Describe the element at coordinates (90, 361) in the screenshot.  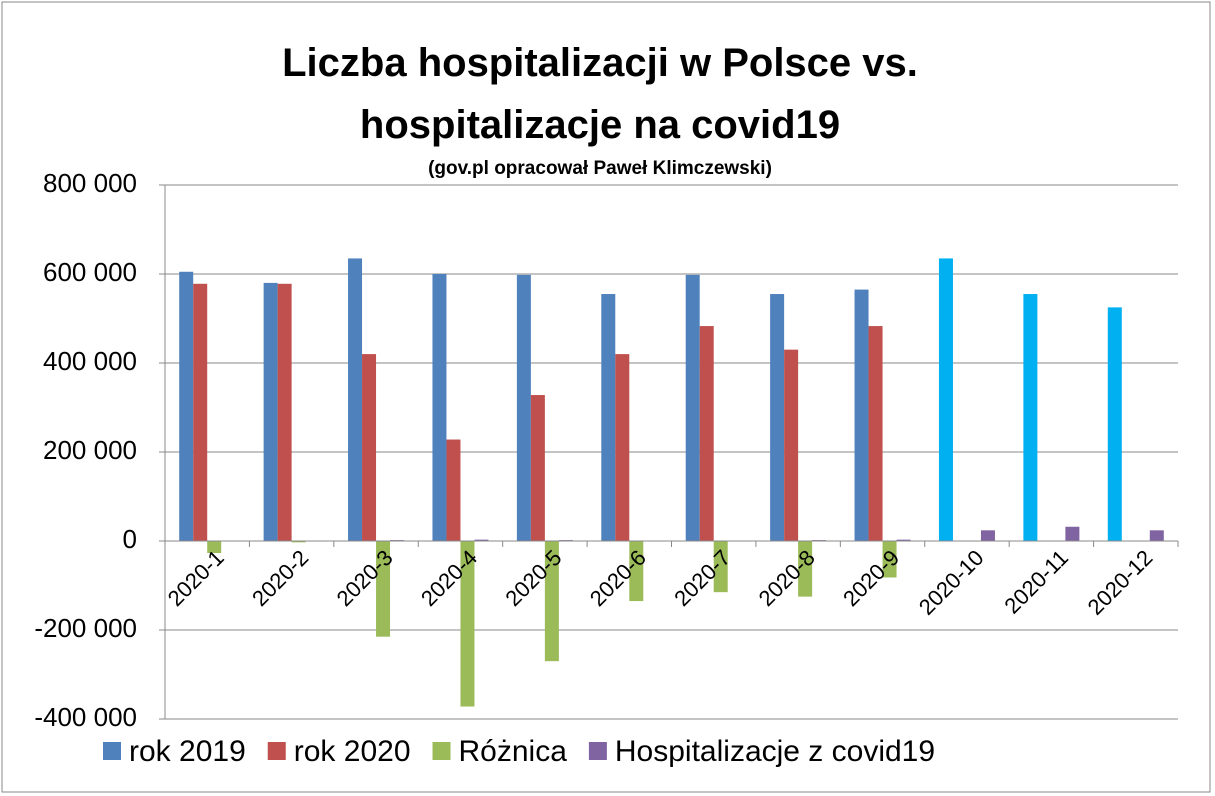
I see `y-tick-label: 400 000` at that location.